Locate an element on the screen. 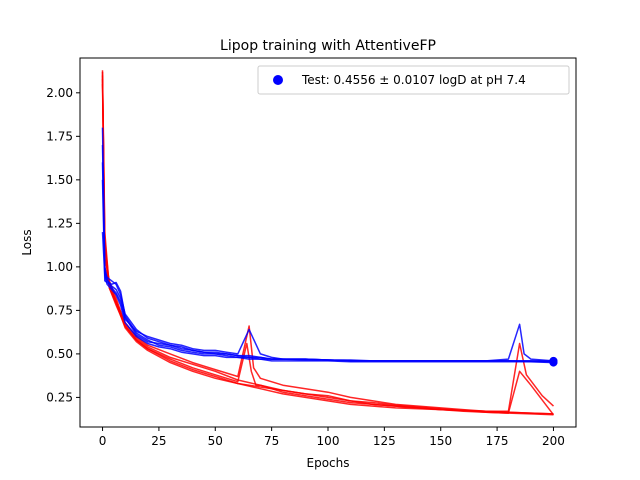  y-tick-label: 0.50 is located at coordinates (59, 354).